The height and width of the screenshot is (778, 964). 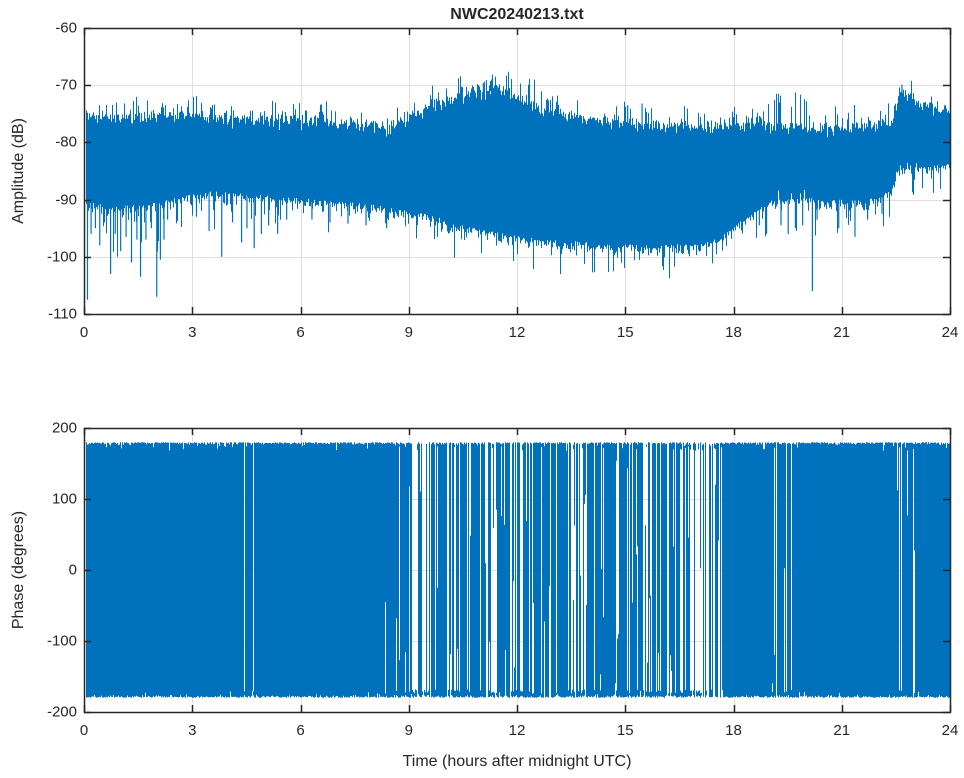 What do you see at coordinates (408, 730) in the screenshot?
I see `phase-x-tick-label: 9` at bounding box center [408, 730].